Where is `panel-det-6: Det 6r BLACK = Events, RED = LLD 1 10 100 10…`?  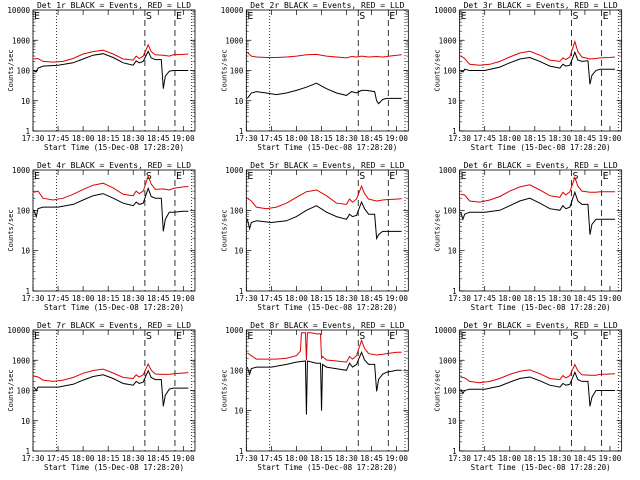 panel-det-6: Det 6r BLACK = Events, RED = LLD 1 10 100 10… is located at coordinates (528, 236).